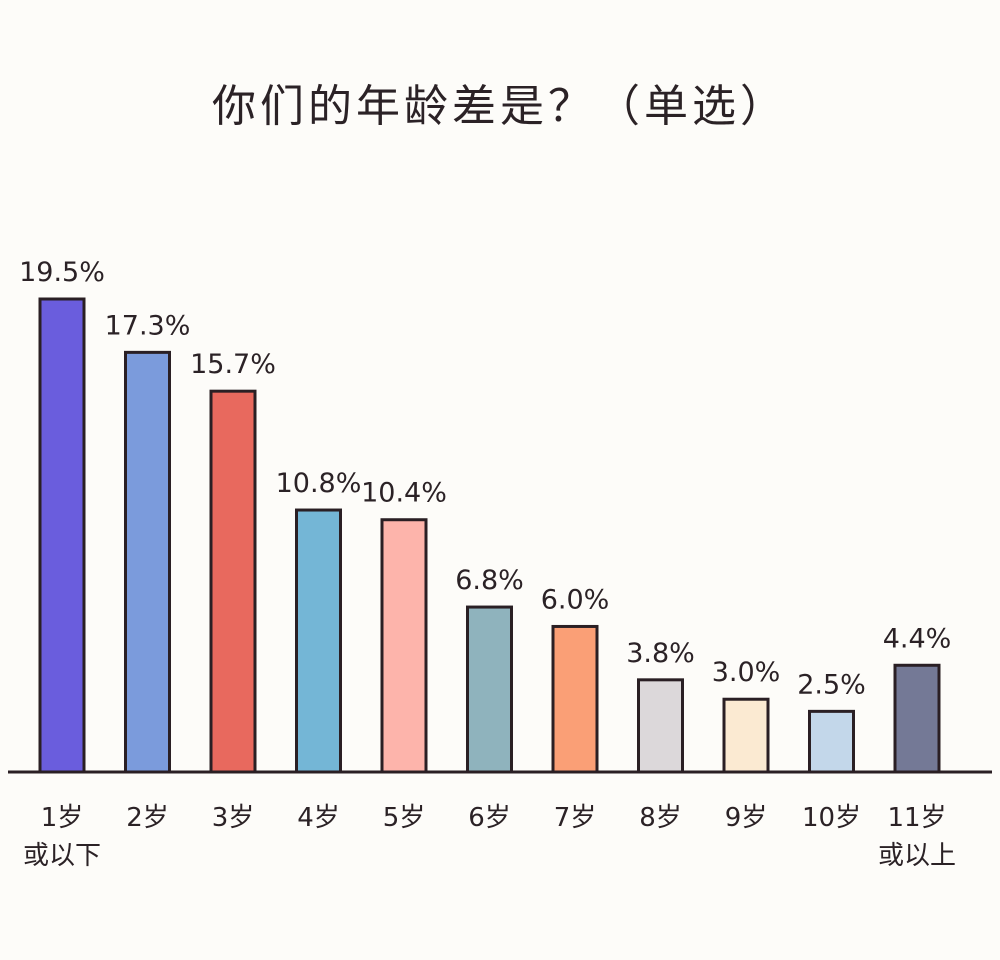 This screenshot has height=960, width=1000. Describe the element at coordinates (500, 106) in the screenshot. I see `chart-title: 你们的年龄差是？（单选）` at that location.